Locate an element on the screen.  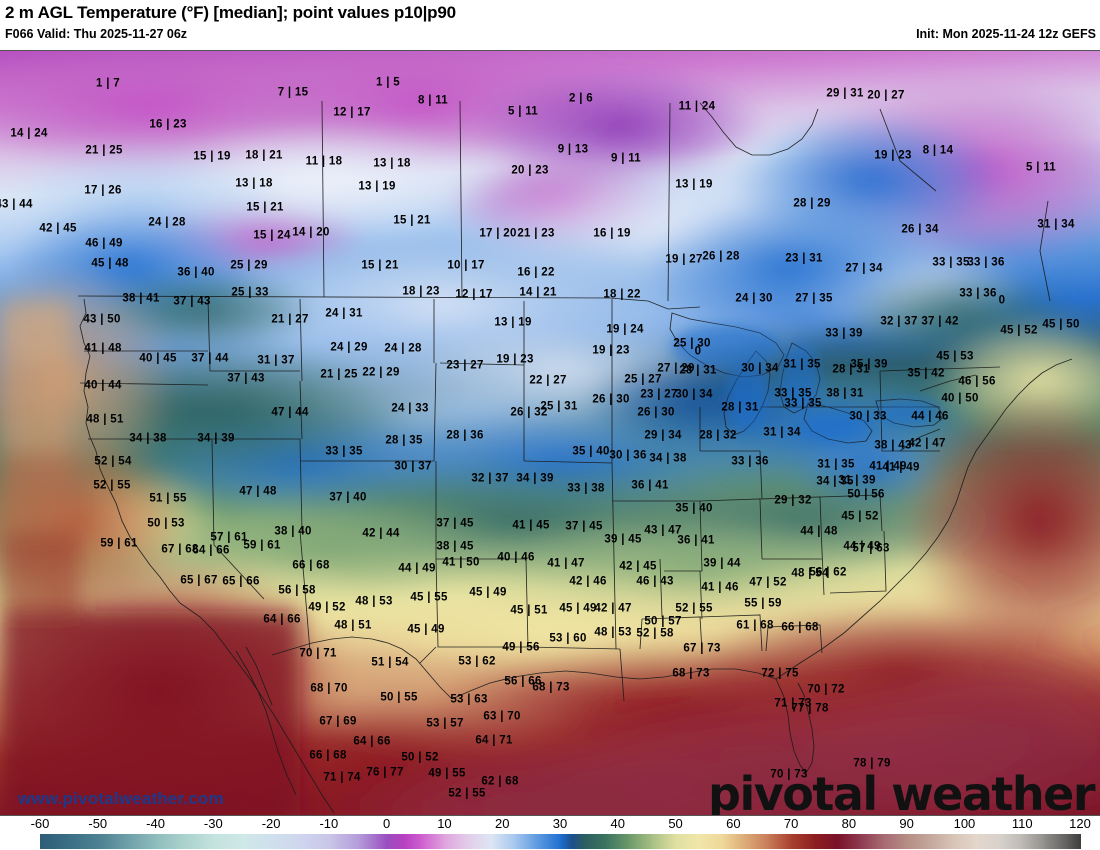
point-value-label: 0 is located at coordinates (1002, 300).